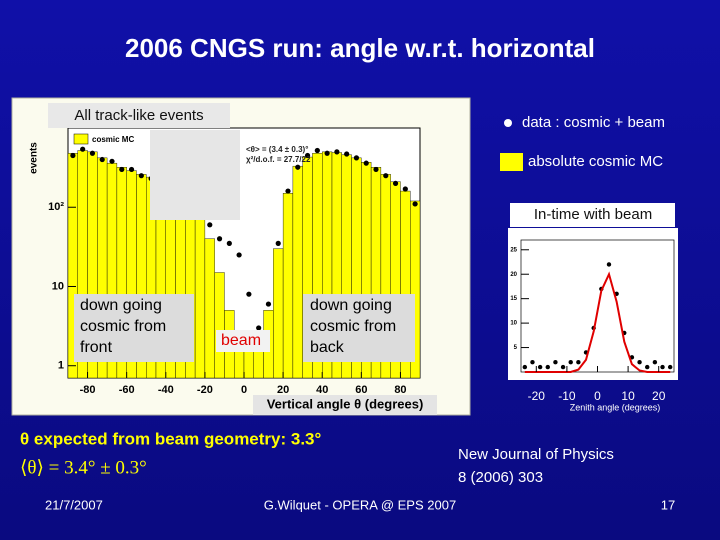 Image resolution: width=720 pixels, height=540 pixels. What do you see at coordinates (166, 390) in the screenshot?
I see `x-tick-label: -40` at bounding box center [166, 390].